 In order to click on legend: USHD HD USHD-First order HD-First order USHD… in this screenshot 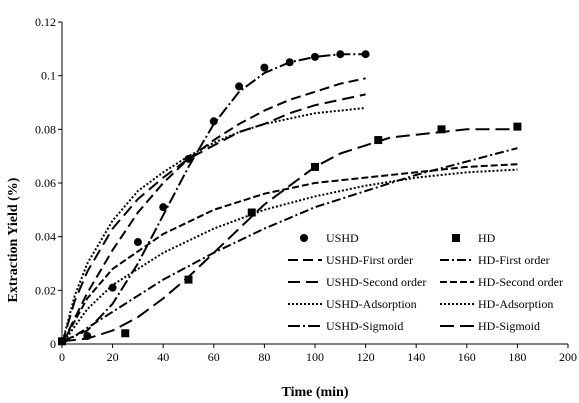, I will do `click(425, 282)`.